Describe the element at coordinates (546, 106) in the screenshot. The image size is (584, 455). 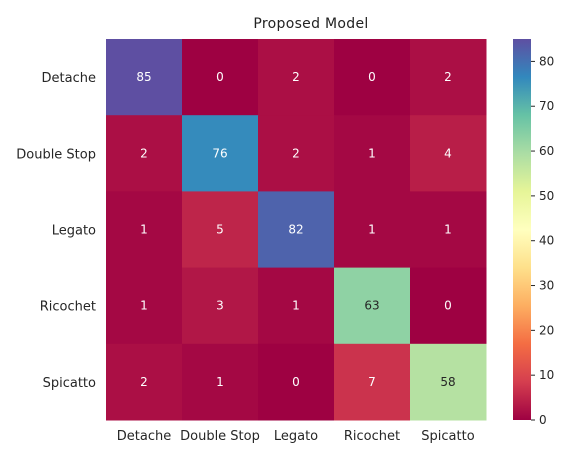
I see `colorbar-tick-label: 70` at that location.